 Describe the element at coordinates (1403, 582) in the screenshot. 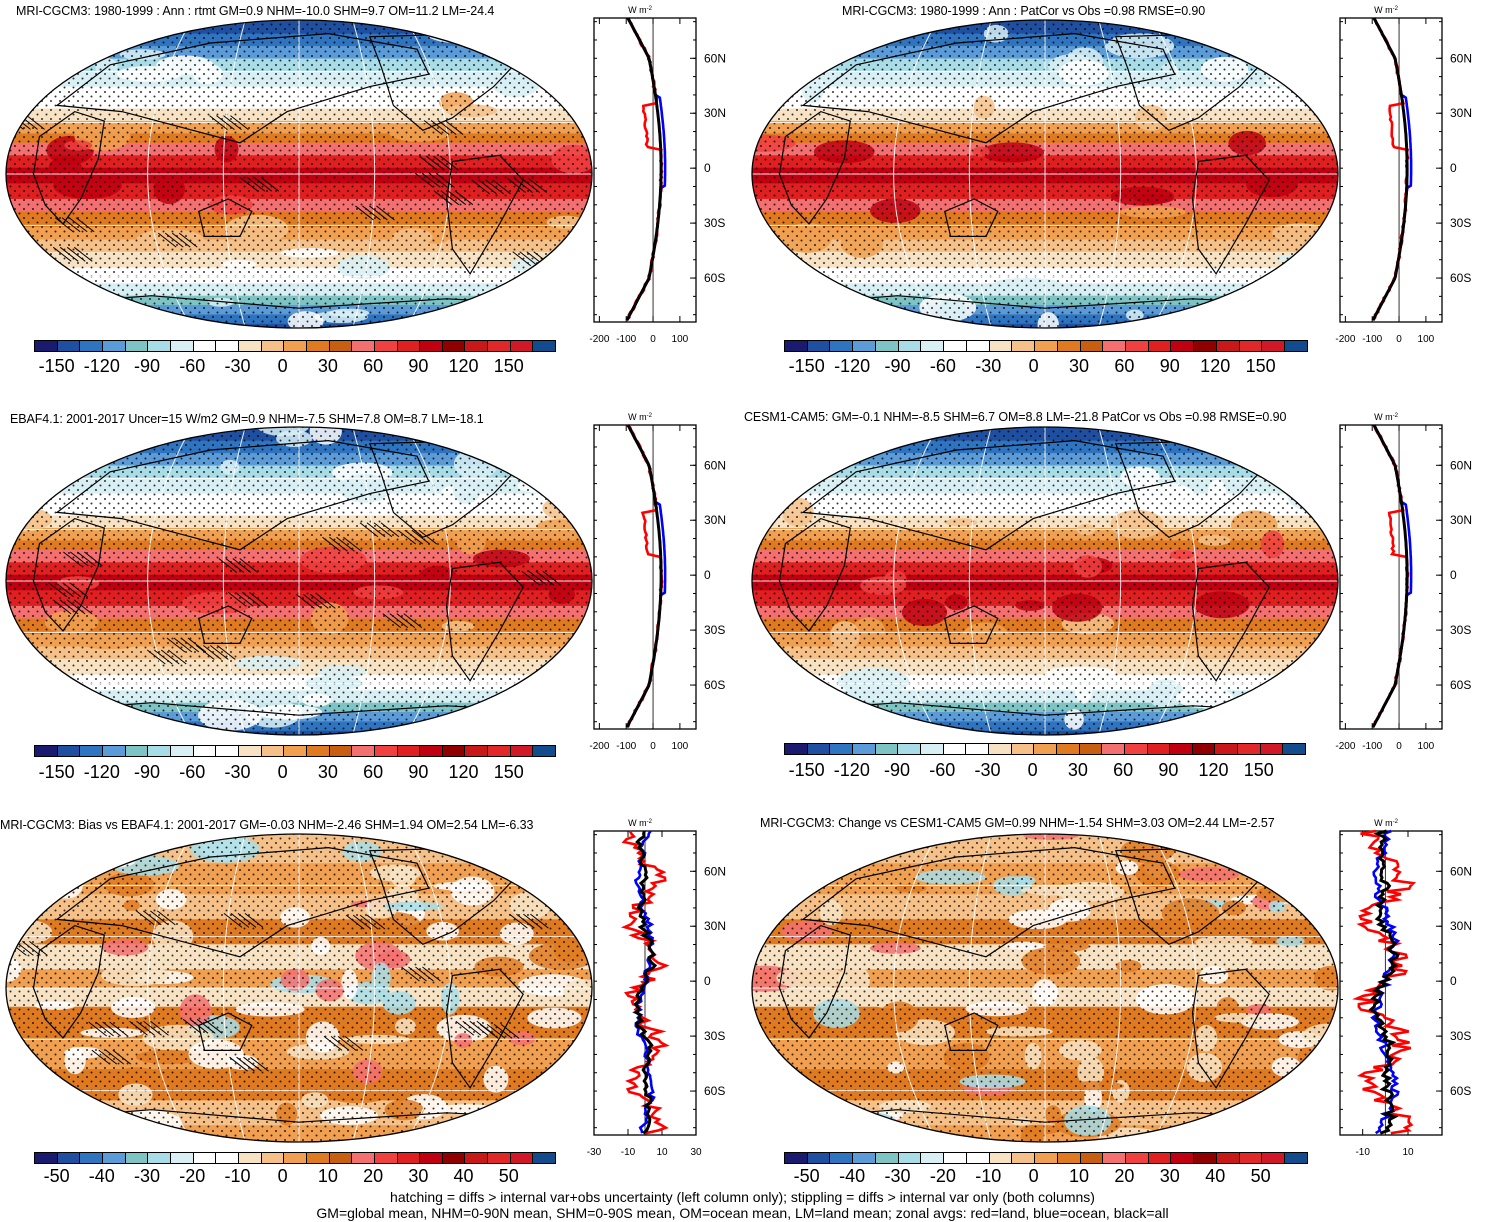

I see `zonal-plot-4: W m-2 60N 30N 0 30S 60S -200 -100 0 100` at that location.